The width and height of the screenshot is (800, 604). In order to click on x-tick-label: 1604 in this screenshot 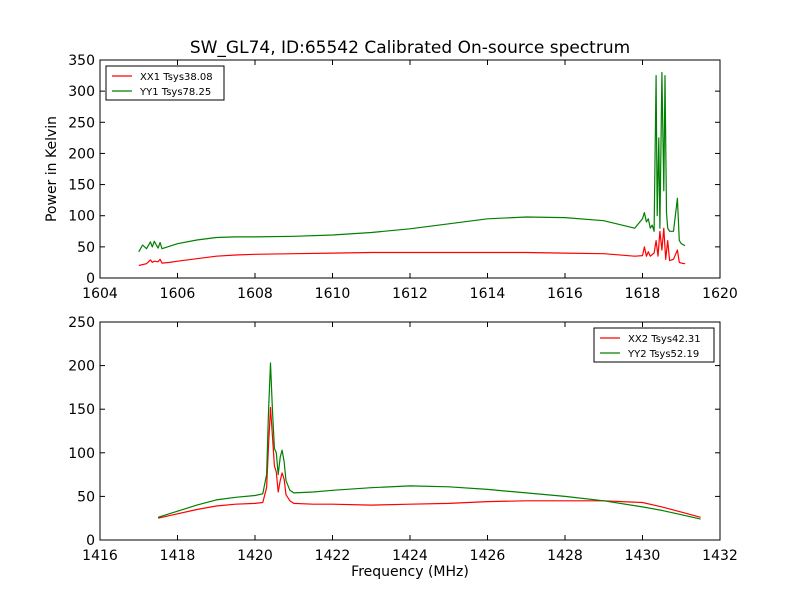, I will do `click(100, 294)`.